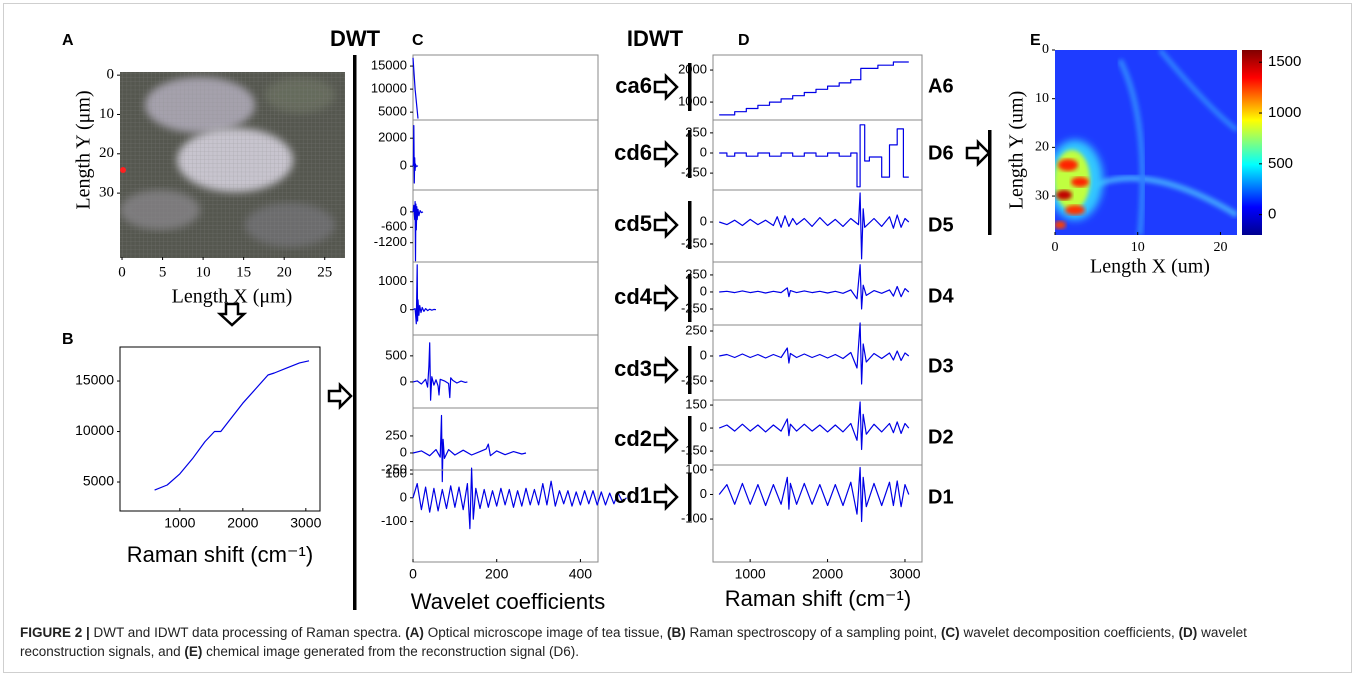  Describe the element at coordinates (163, 272) in the screenshot. I see `x-tick-label: 5` at that location.